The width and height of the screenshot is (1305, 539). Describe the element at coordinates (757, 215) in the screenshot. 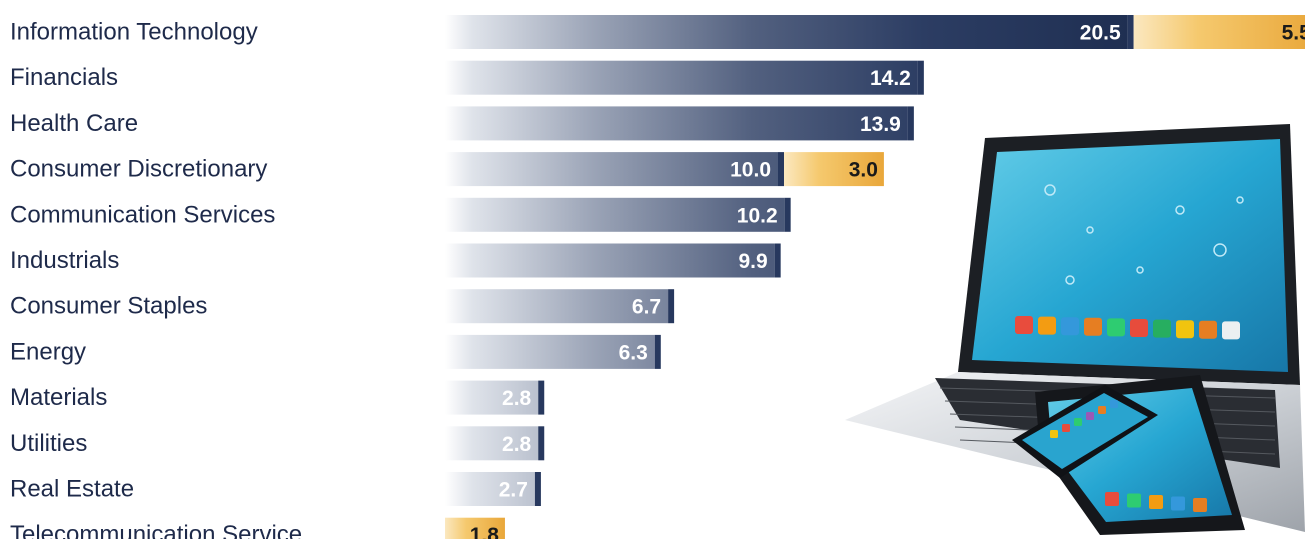

I see `bar-value-label: 10.2` at that location.